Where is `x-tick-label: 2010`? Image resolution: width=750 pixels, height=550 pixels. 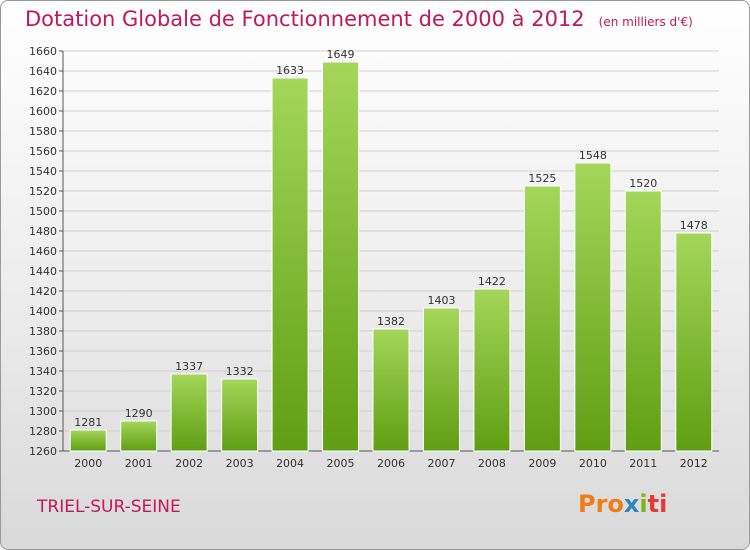 x-tick-label: 2010 is located at coordinates (593, 463).